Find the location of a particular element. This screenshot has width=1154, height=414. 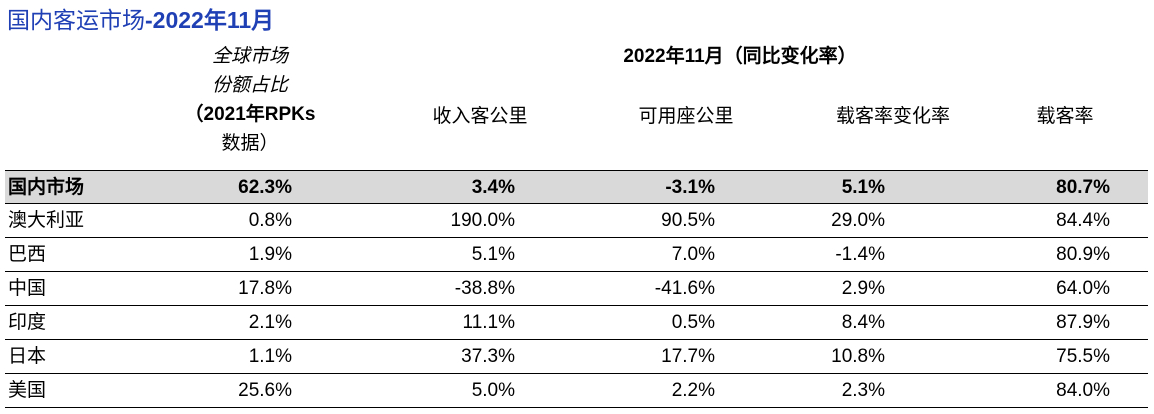

plf-change-value: 5.1% is located at coordinates (863, 187).